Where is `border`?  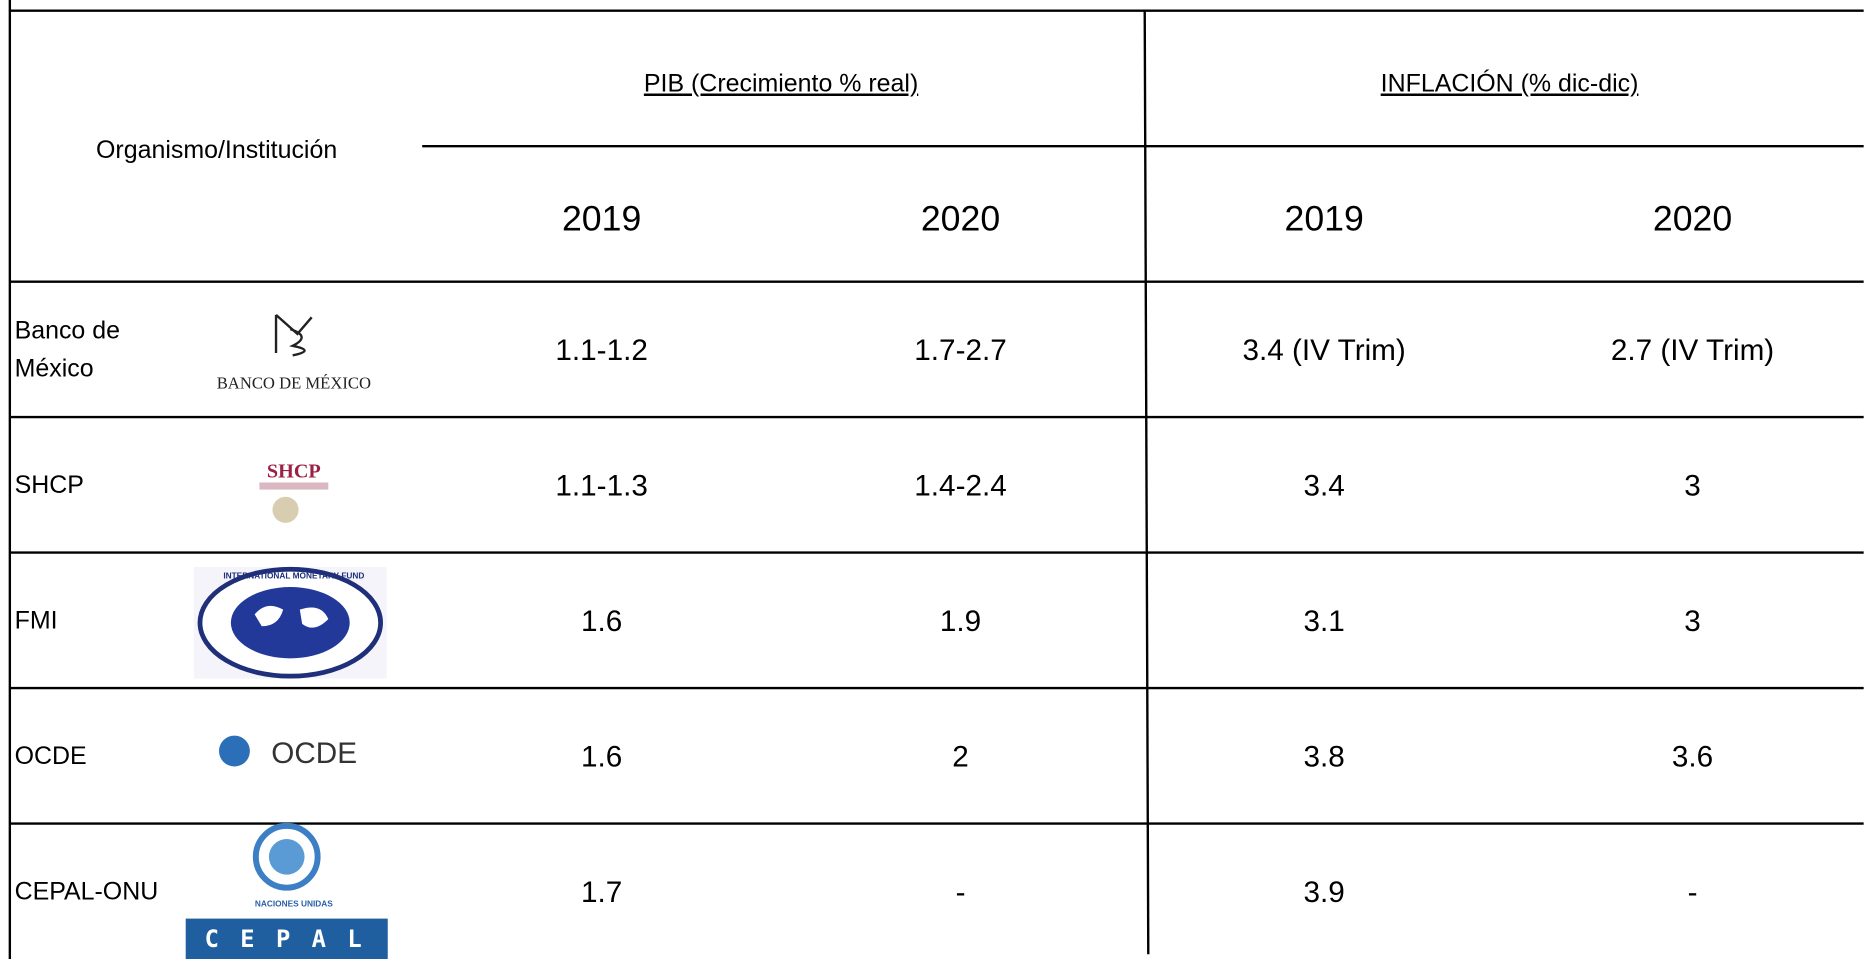 border is located at coordinates (1146, 482).